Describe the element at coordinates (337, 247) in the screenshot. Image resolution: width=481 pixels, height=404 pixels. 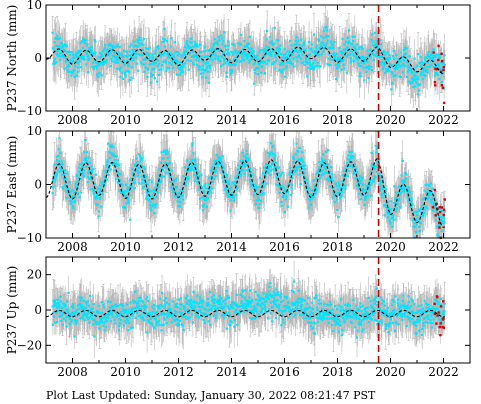
I see `xtick-label-east: 2018` at that location.